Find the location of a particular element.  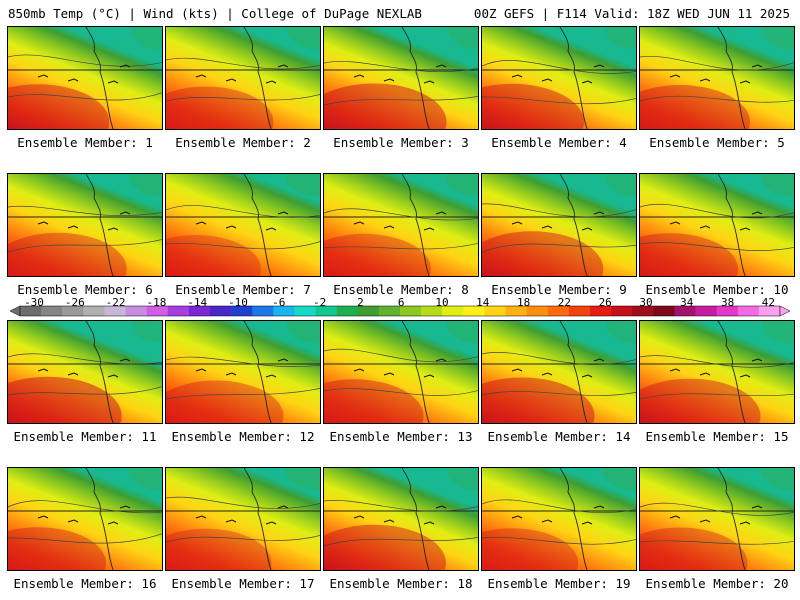

colorbar-tick-label: 2 is located at coordinates (360, 302).